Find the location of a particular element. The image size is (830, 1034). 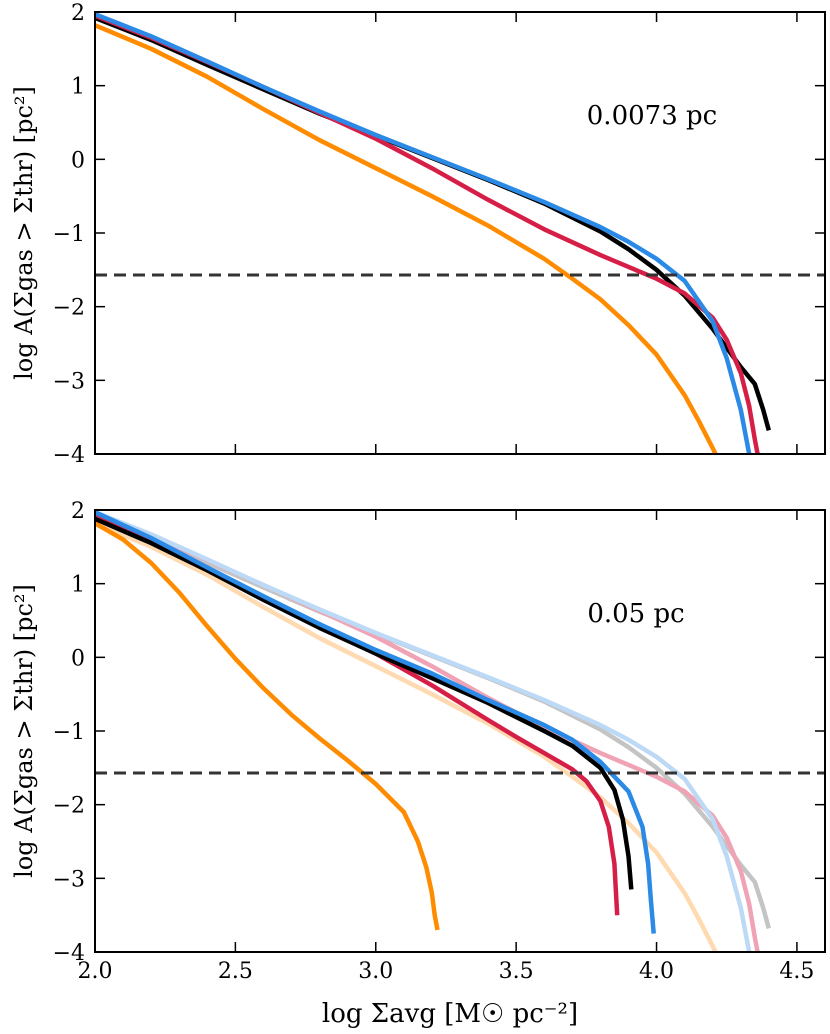

y-axis-label-bottom: log A(Σgas > Σthr) [pc²] is located at coordinates (24, 731).